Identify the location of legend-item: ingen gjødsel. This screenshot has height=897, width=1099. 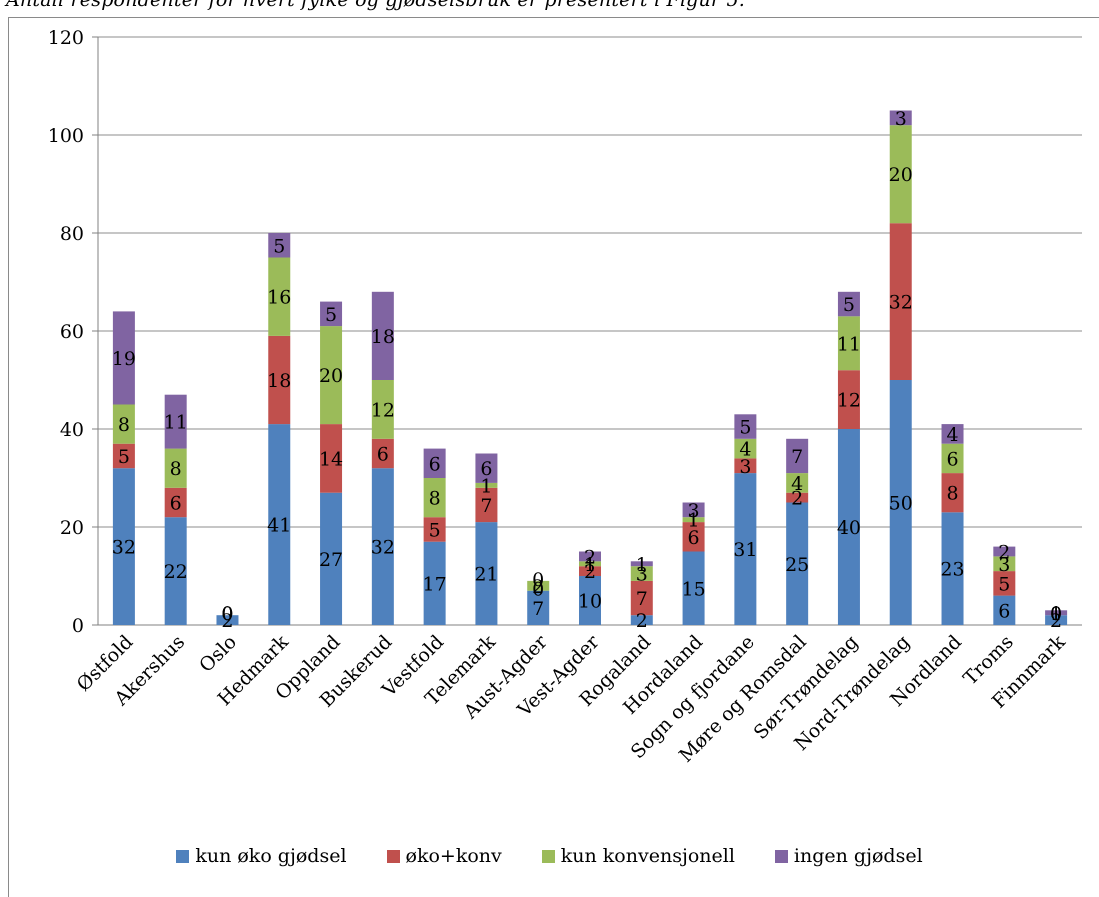
(848, 856).